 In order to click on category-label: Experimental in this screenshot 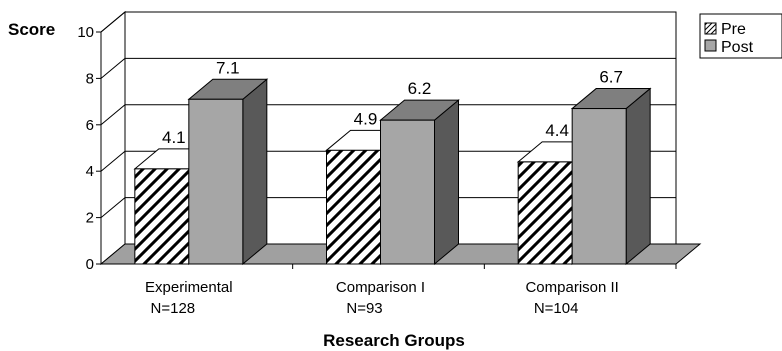, I will do `click(189, 287)`.